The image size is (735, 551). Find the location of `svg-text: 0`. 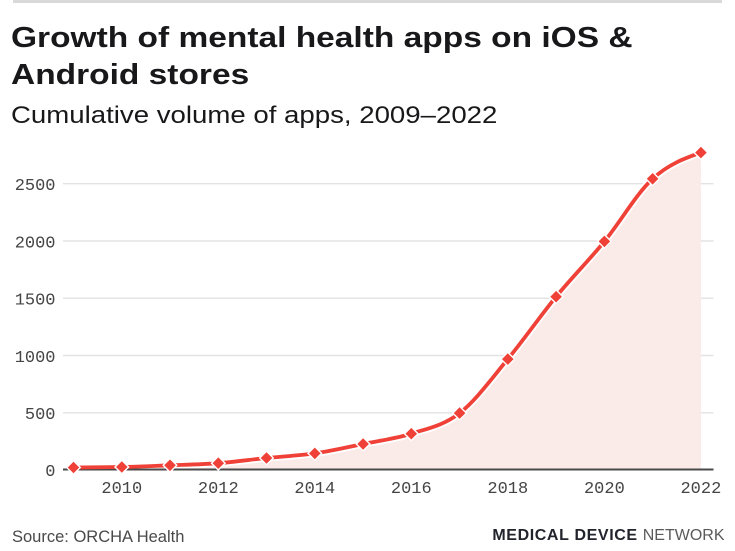

svg-text: 0 is located at coordinates (50, 472).